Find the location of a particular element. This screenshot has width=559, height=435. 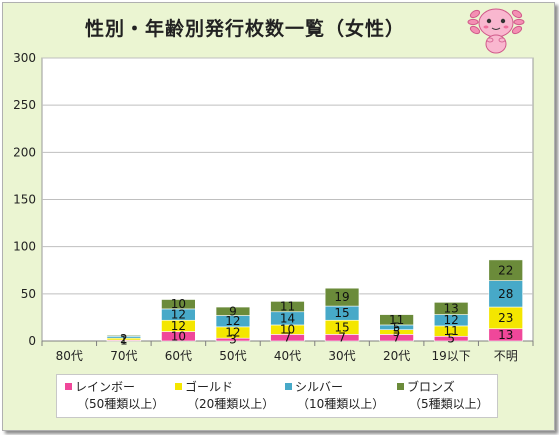

axolotl-mascot-icon is located at coordinates (496, 31).